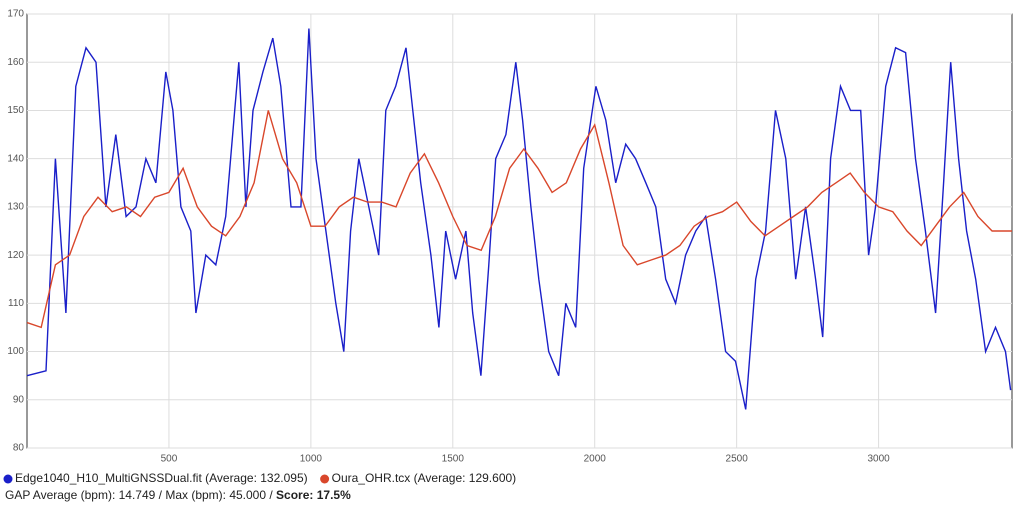  What do you see at coordinates (424, 478) in the screenshot?
I see `legend-label: Oura_OHR.tcx (Average: 129.600)` at bounding box center [424, 478].